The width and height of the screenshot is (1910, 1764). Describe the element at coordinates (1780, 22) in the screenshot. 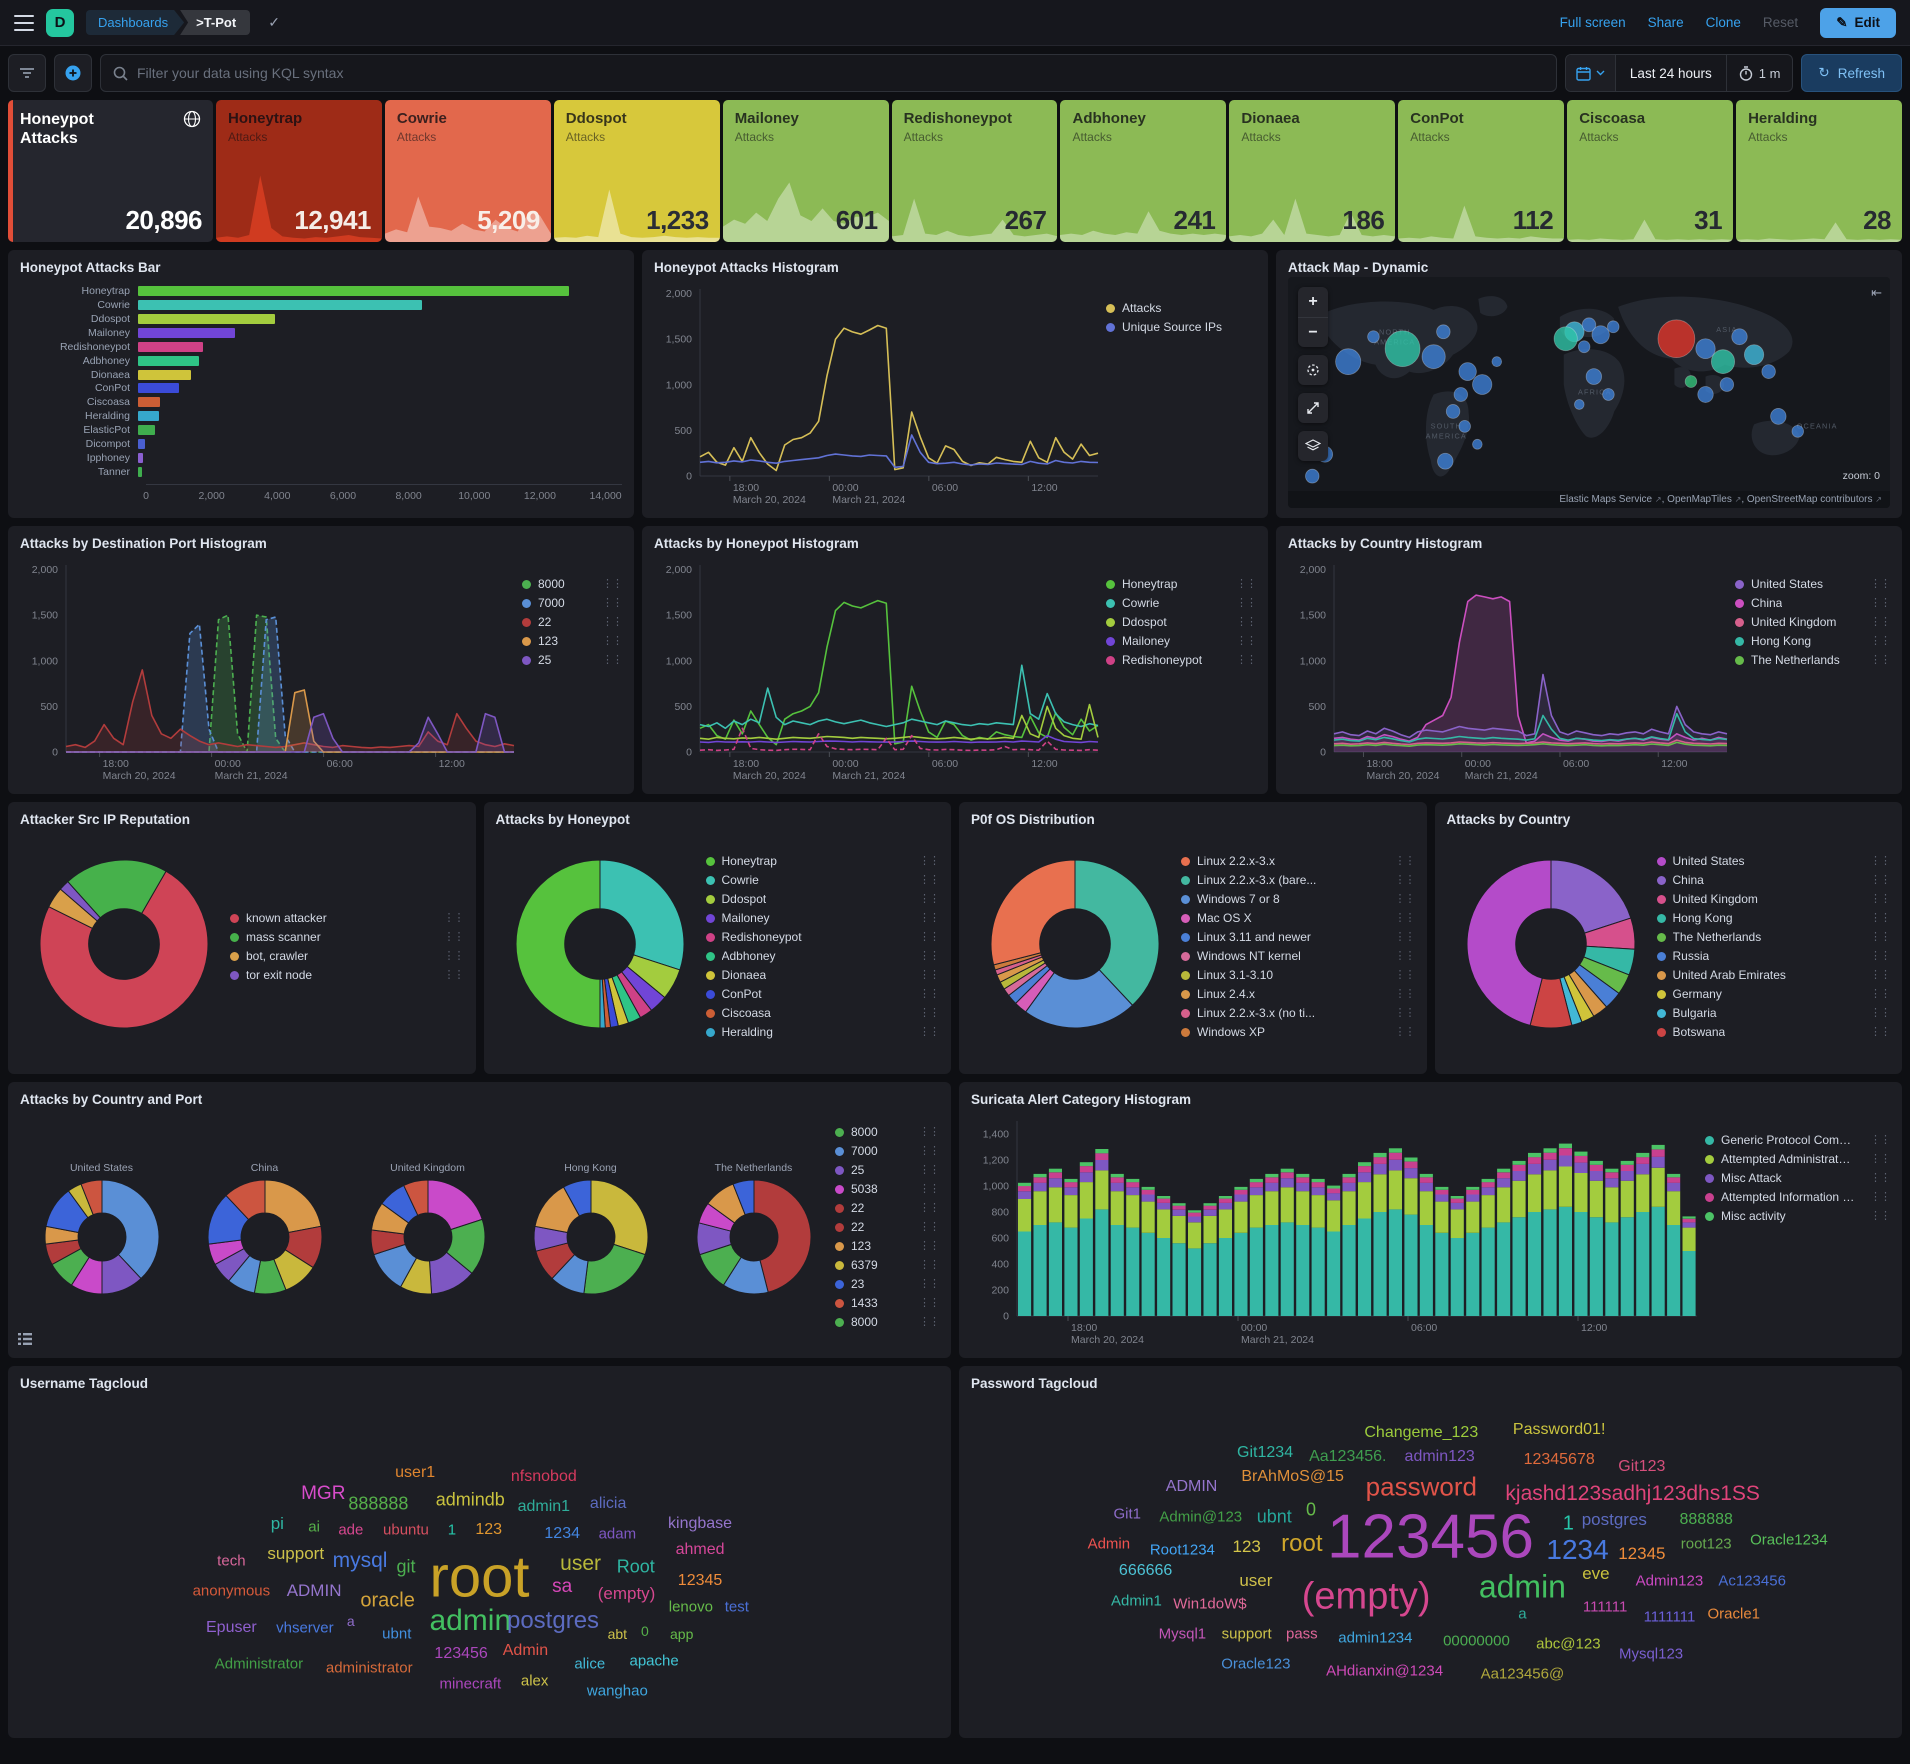

I see `reset-link: Reset` at that location.